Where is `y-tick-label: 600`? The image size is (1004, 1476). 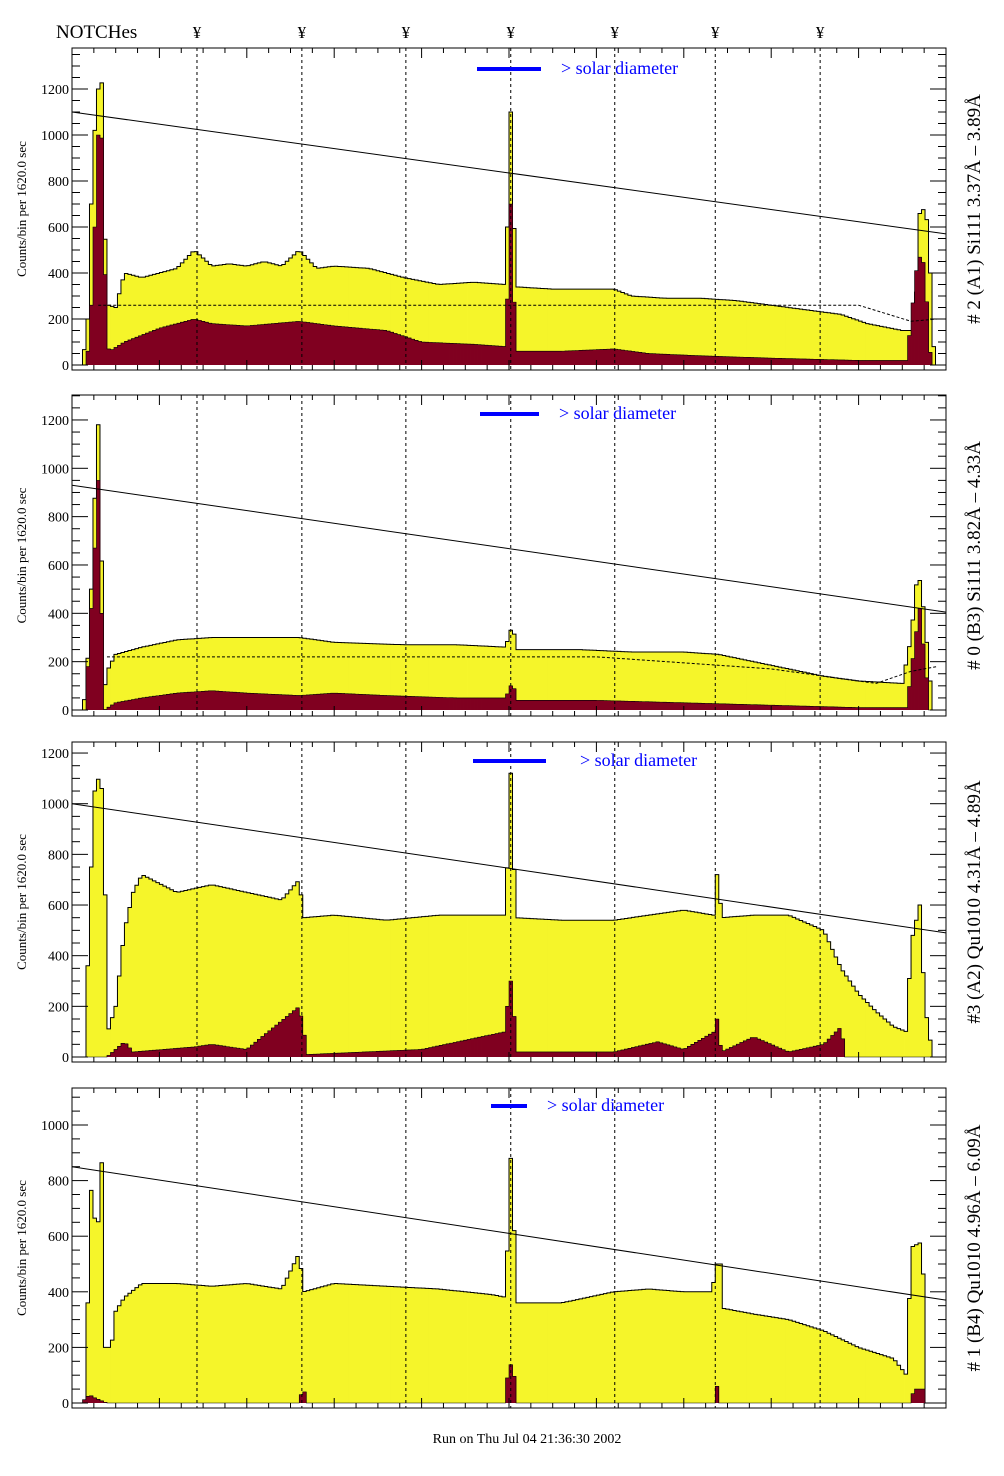
y-tick-label: 600 is located at coordinates (58, 1237).